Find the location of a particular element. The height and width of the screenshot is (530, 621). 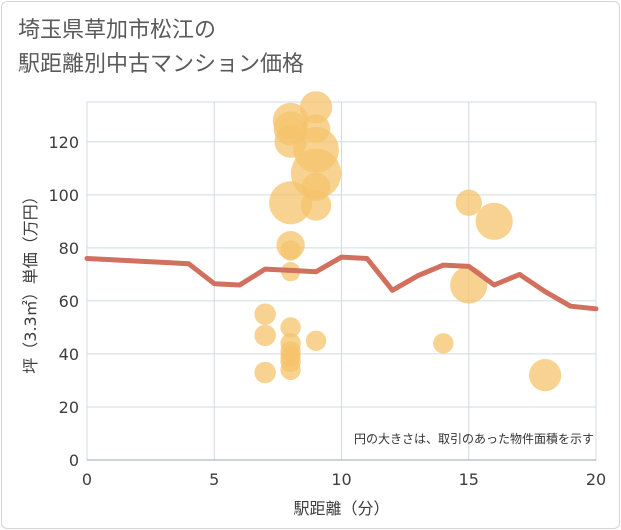

trend-layer is located at coordinates (341, 283).